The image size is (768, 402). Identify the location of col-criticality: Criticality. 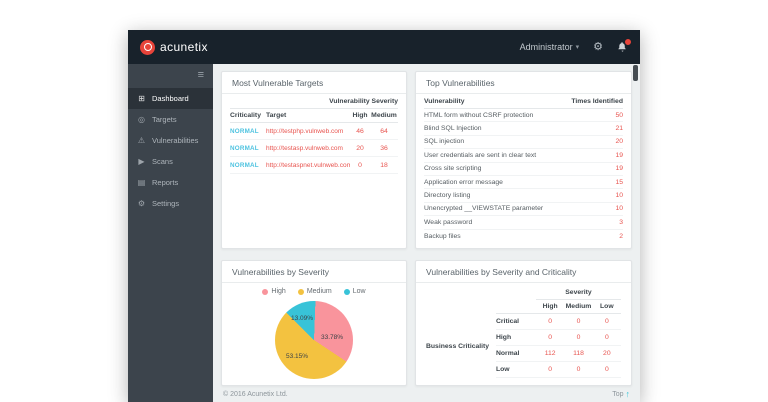
(245, 115).